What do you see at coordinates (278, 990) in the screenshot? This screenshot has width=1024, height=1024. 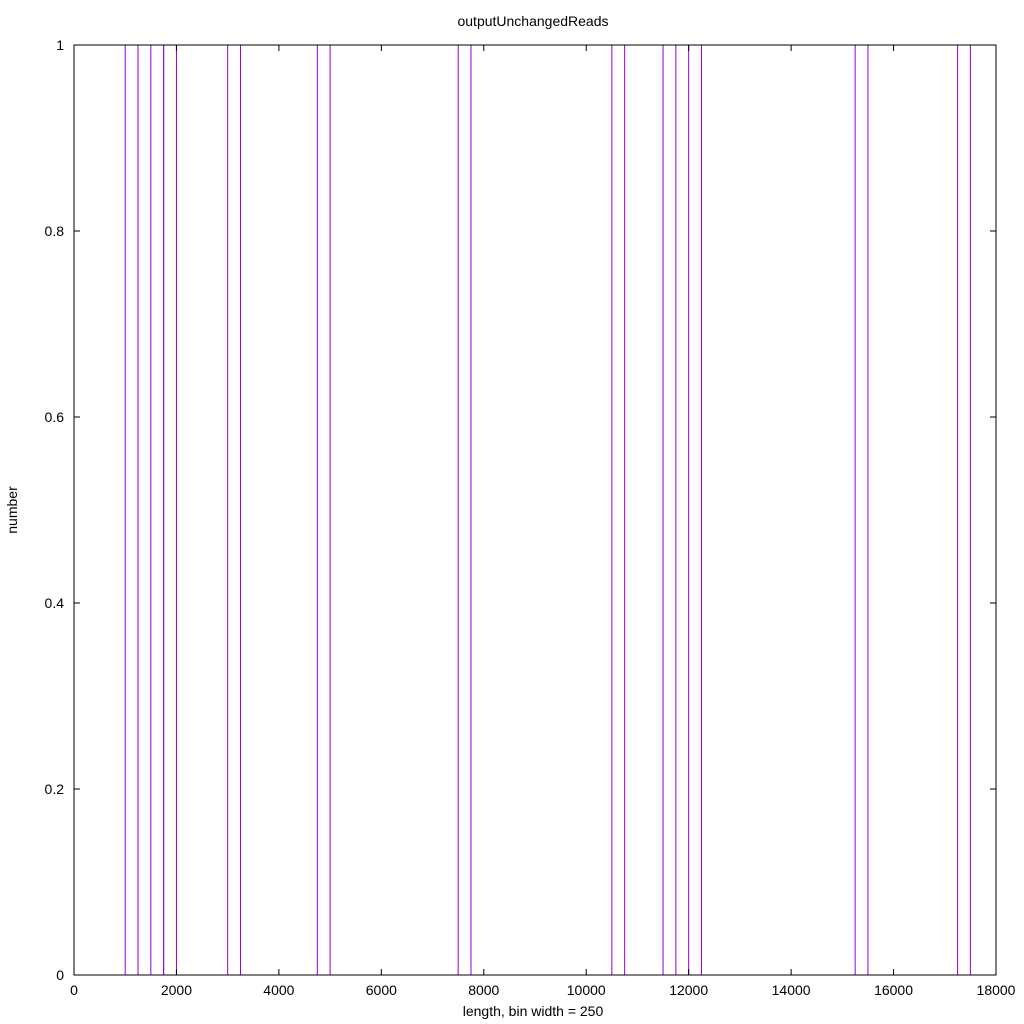 I see `x-tick-label: 4000` at bounding box center [278, 990].